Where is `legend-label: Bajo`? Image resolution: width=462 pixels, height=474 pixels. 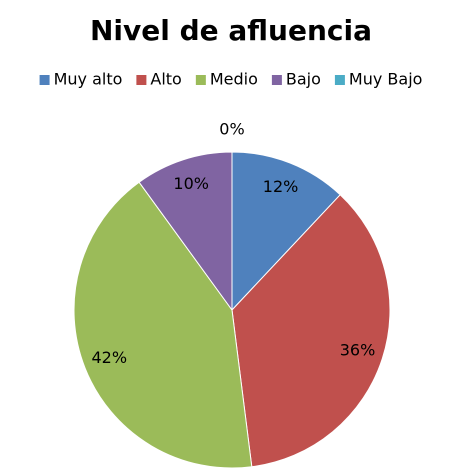
legend-label: Bajo is located at coordinates (303, 79).